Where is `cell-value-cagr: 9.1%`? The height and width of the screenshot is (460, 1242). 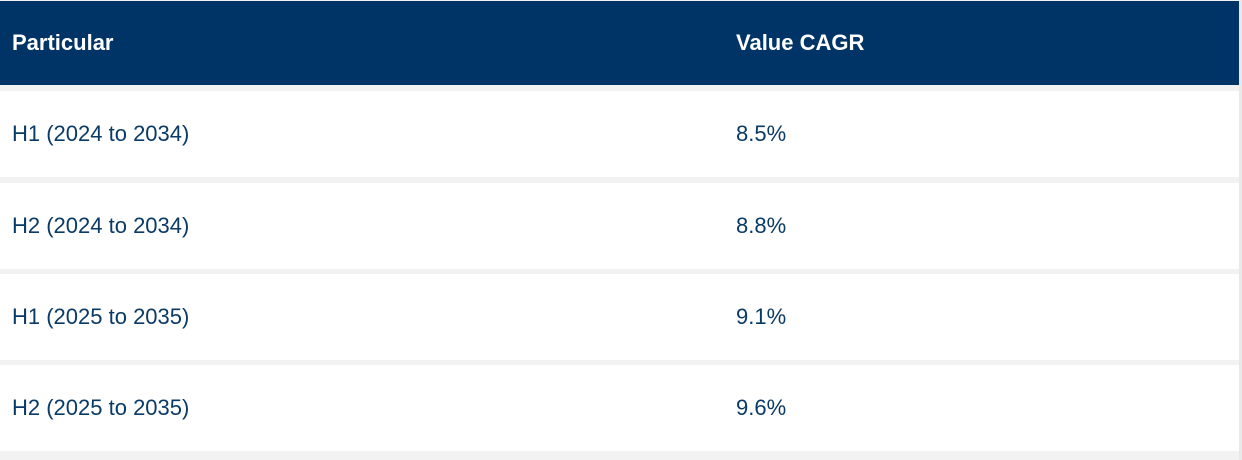 cell-value-cagr: 9.1% is located at coordinates (761, 316).